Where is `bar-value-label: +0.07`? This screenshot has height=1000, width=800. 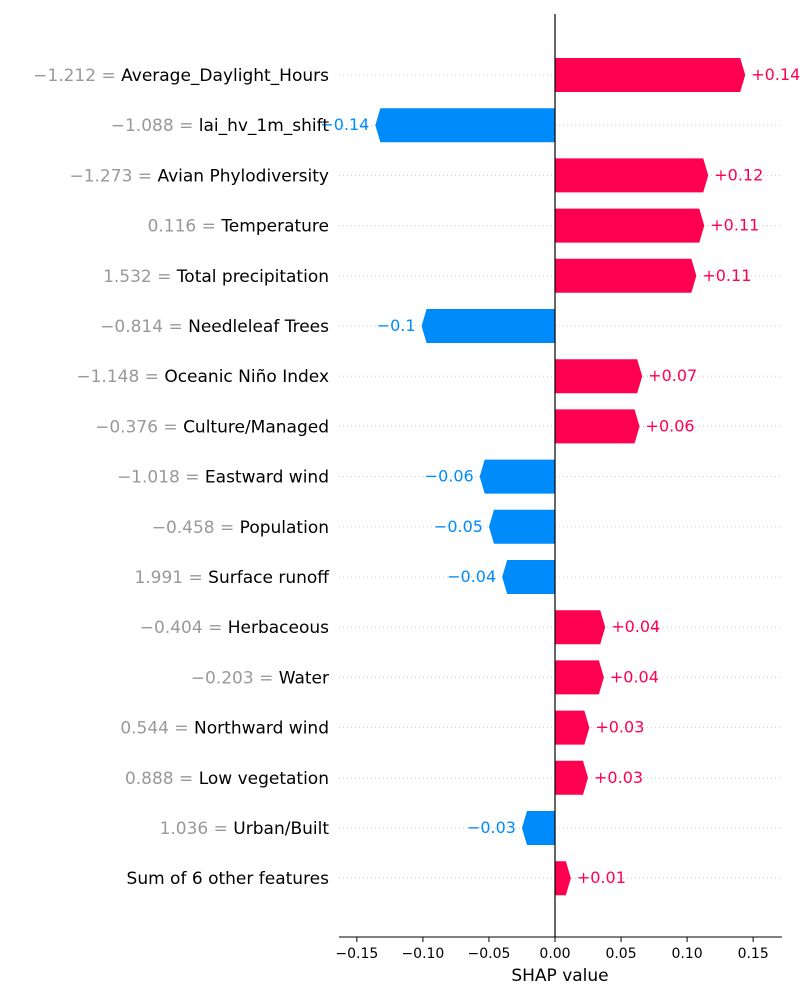
bar-value-label: +0.07 is located at coordinates (672, 375).